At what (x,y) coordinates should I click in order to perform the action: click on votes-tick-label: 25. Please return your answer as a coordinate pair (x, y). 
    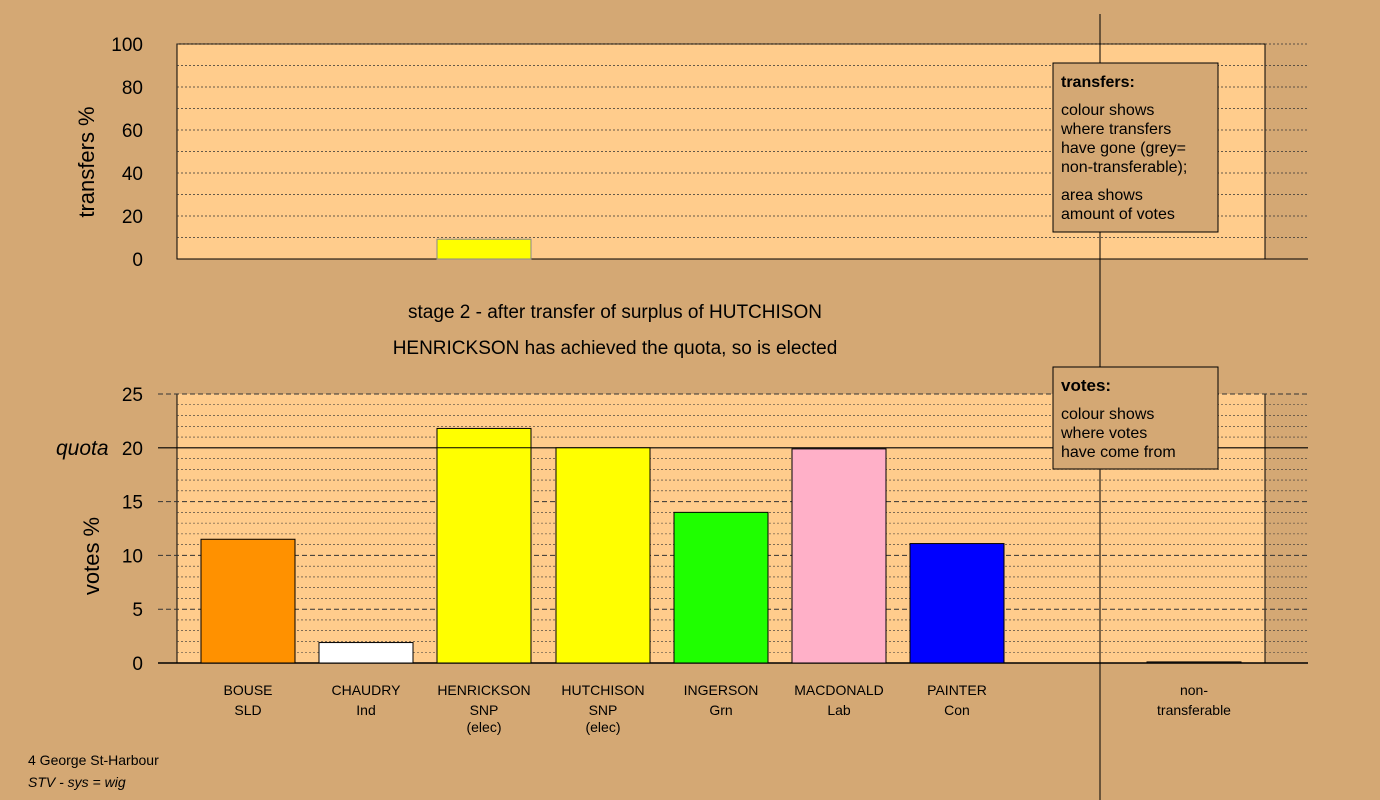
    Looking at the image, I should click on (132, 395).